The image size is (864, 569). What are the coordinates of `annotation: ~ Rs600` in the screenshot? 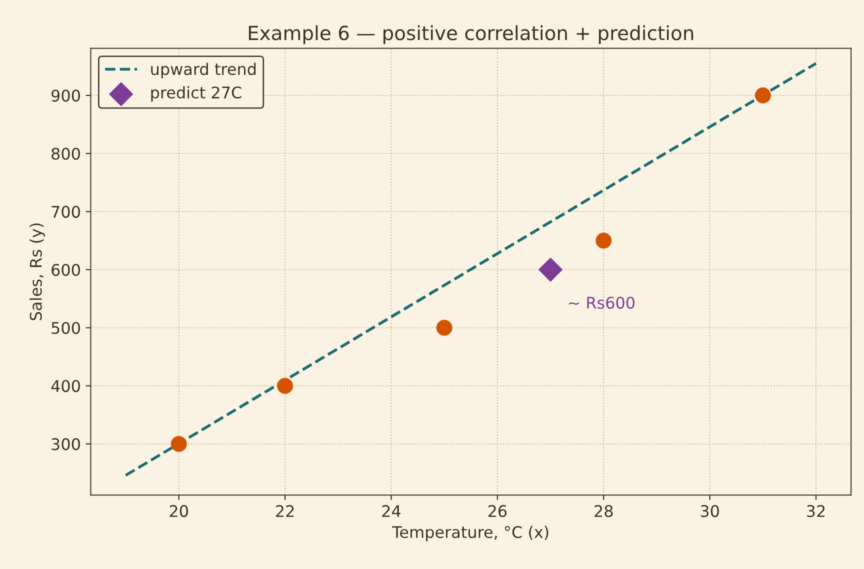 It's located at (601, 302).